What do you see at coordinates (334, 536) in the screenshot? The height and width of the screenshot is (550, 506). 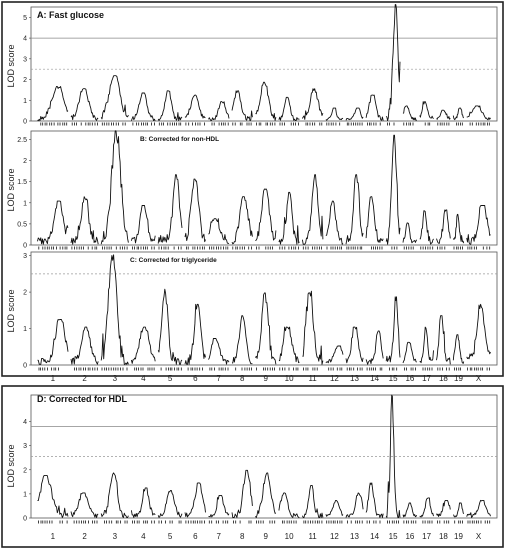 I see `chromosome-label-12: 12` at bounding box center [334, 536].